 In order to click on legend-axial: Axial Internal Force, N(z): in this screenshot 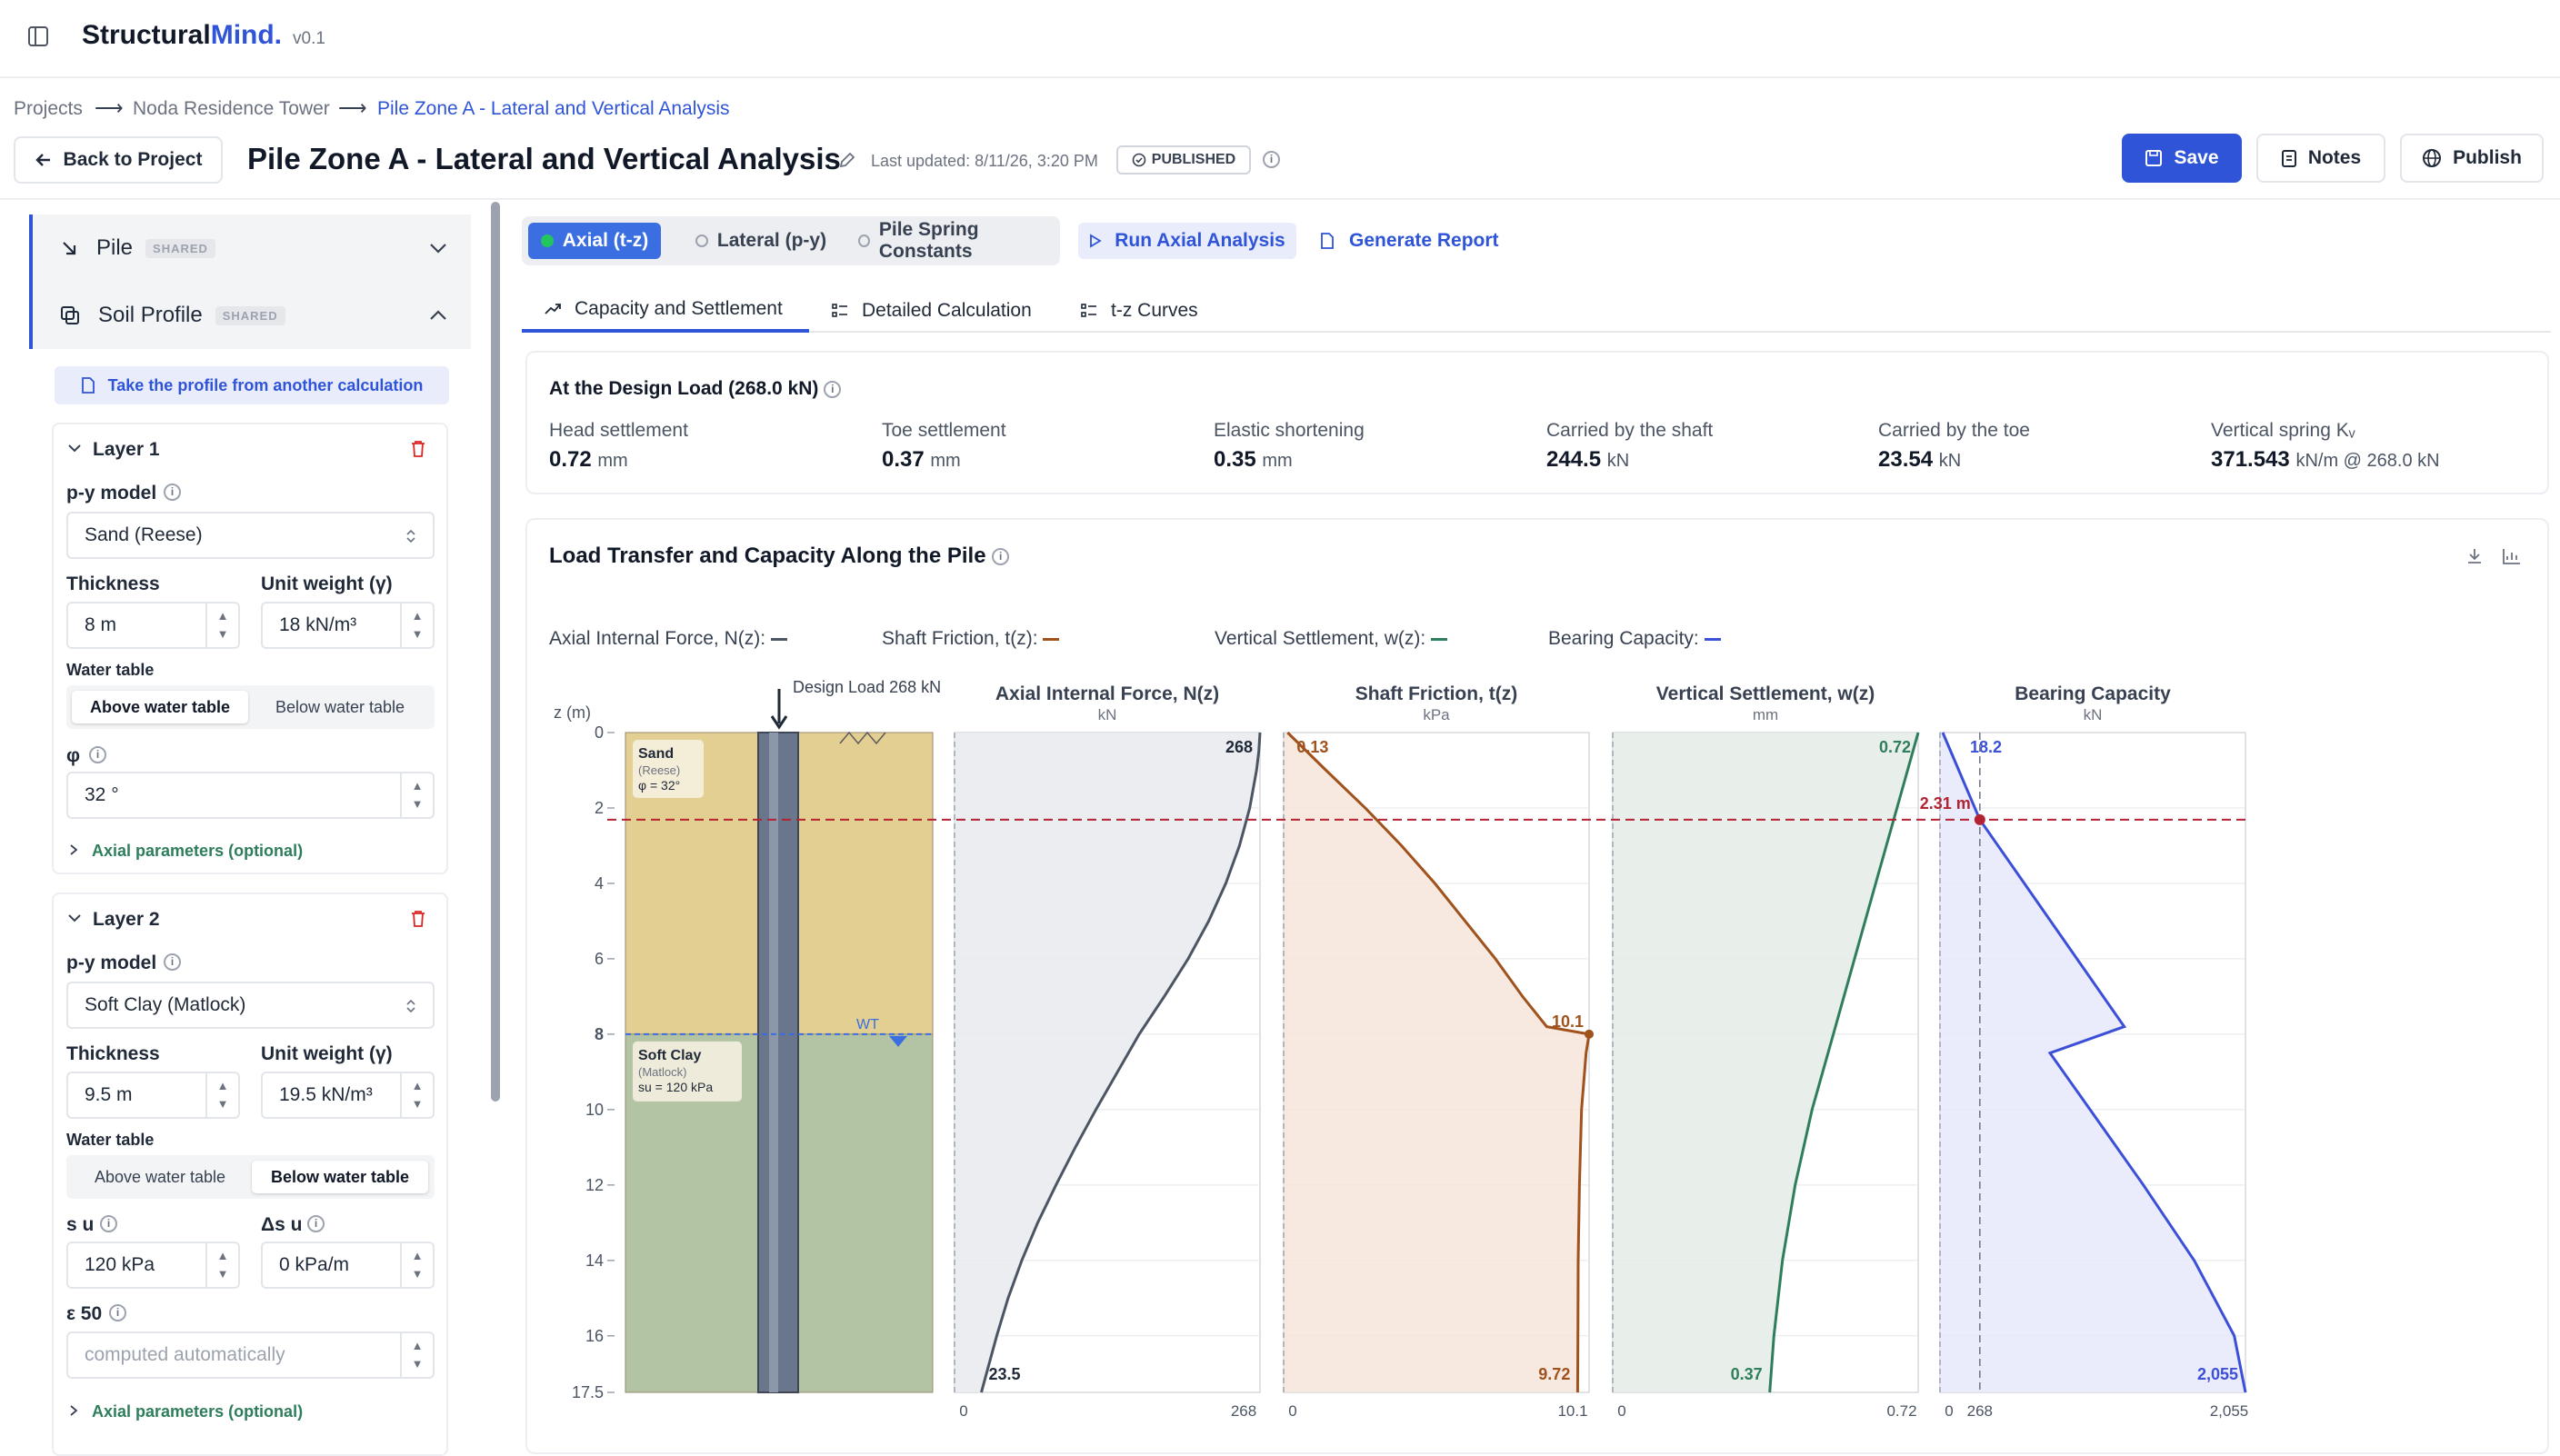, I will do `click(668, 639)`.